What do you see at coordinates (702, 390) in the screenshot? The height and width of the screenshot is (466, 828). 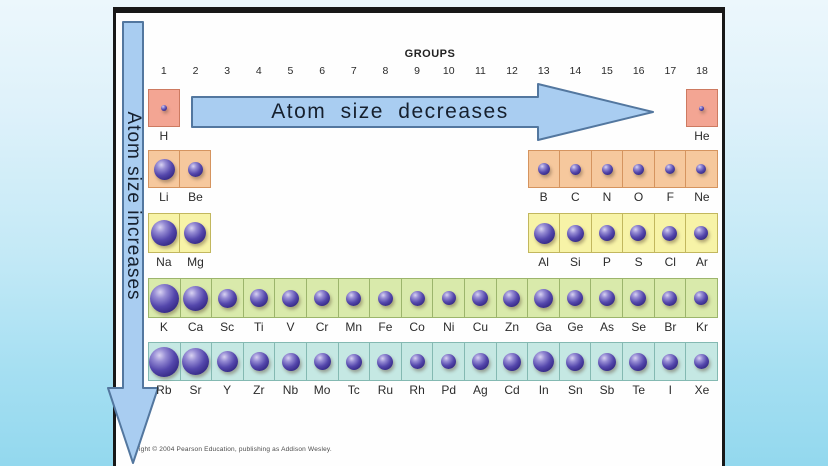 I see `element-symbol: Xe` at bounding box center [702, 390].